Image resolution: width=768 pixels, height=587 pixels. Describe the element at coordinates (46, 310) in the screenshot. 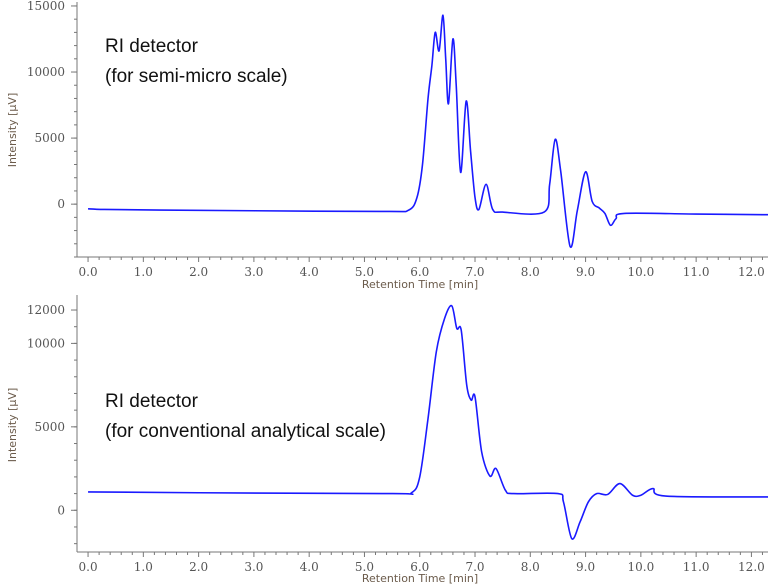

I see `y-tick-label: 12000` at that location.